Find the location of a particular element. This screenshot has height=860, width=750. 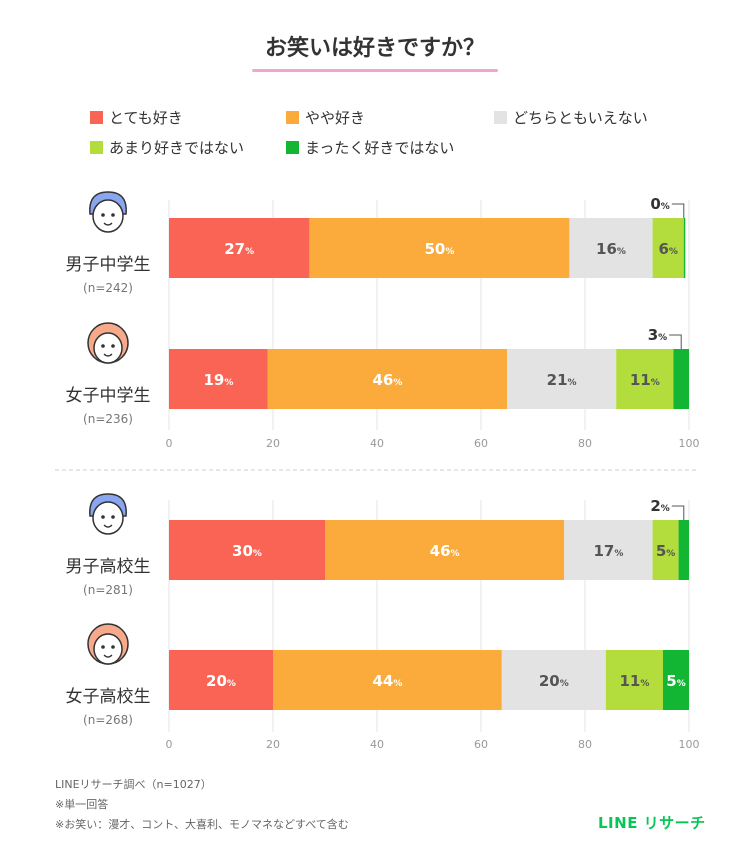

title-underline is located at coordinates (375, 70).